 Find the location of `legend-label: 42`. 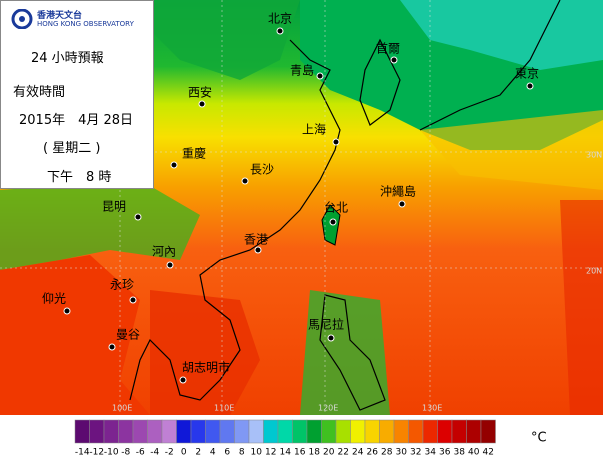

legend-label: 42 is located at coordinates (488, 453).